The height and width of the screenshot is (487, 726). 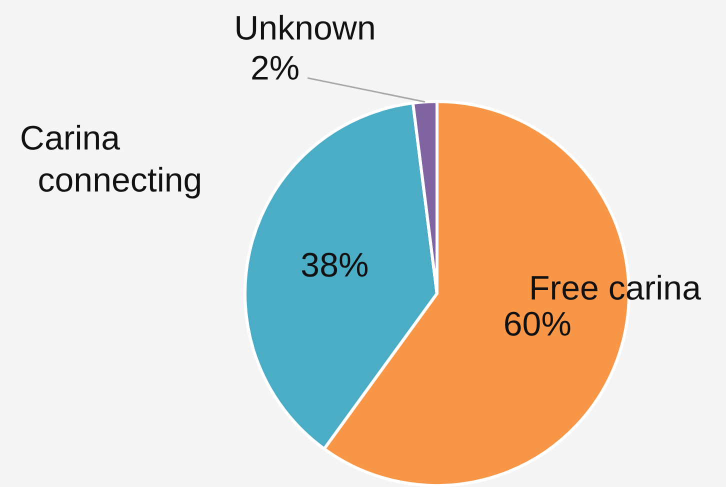 What do you see at coordinates (334, 265) in the screenshot?
I see `data-label: 38%` at bounding box center [334, 265].